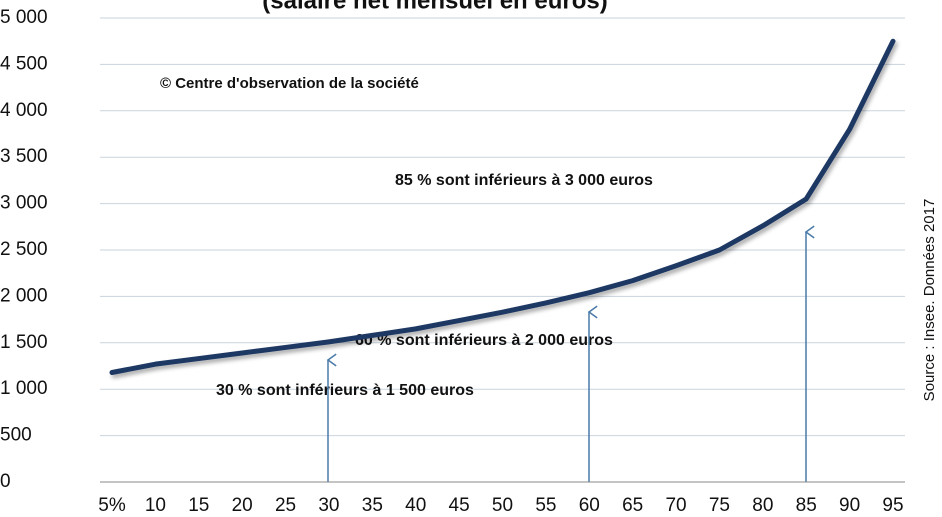 This screenshot has width=942, height=517. I want to click on copyright: © Centre d'observation de la société, so click(289, 83).